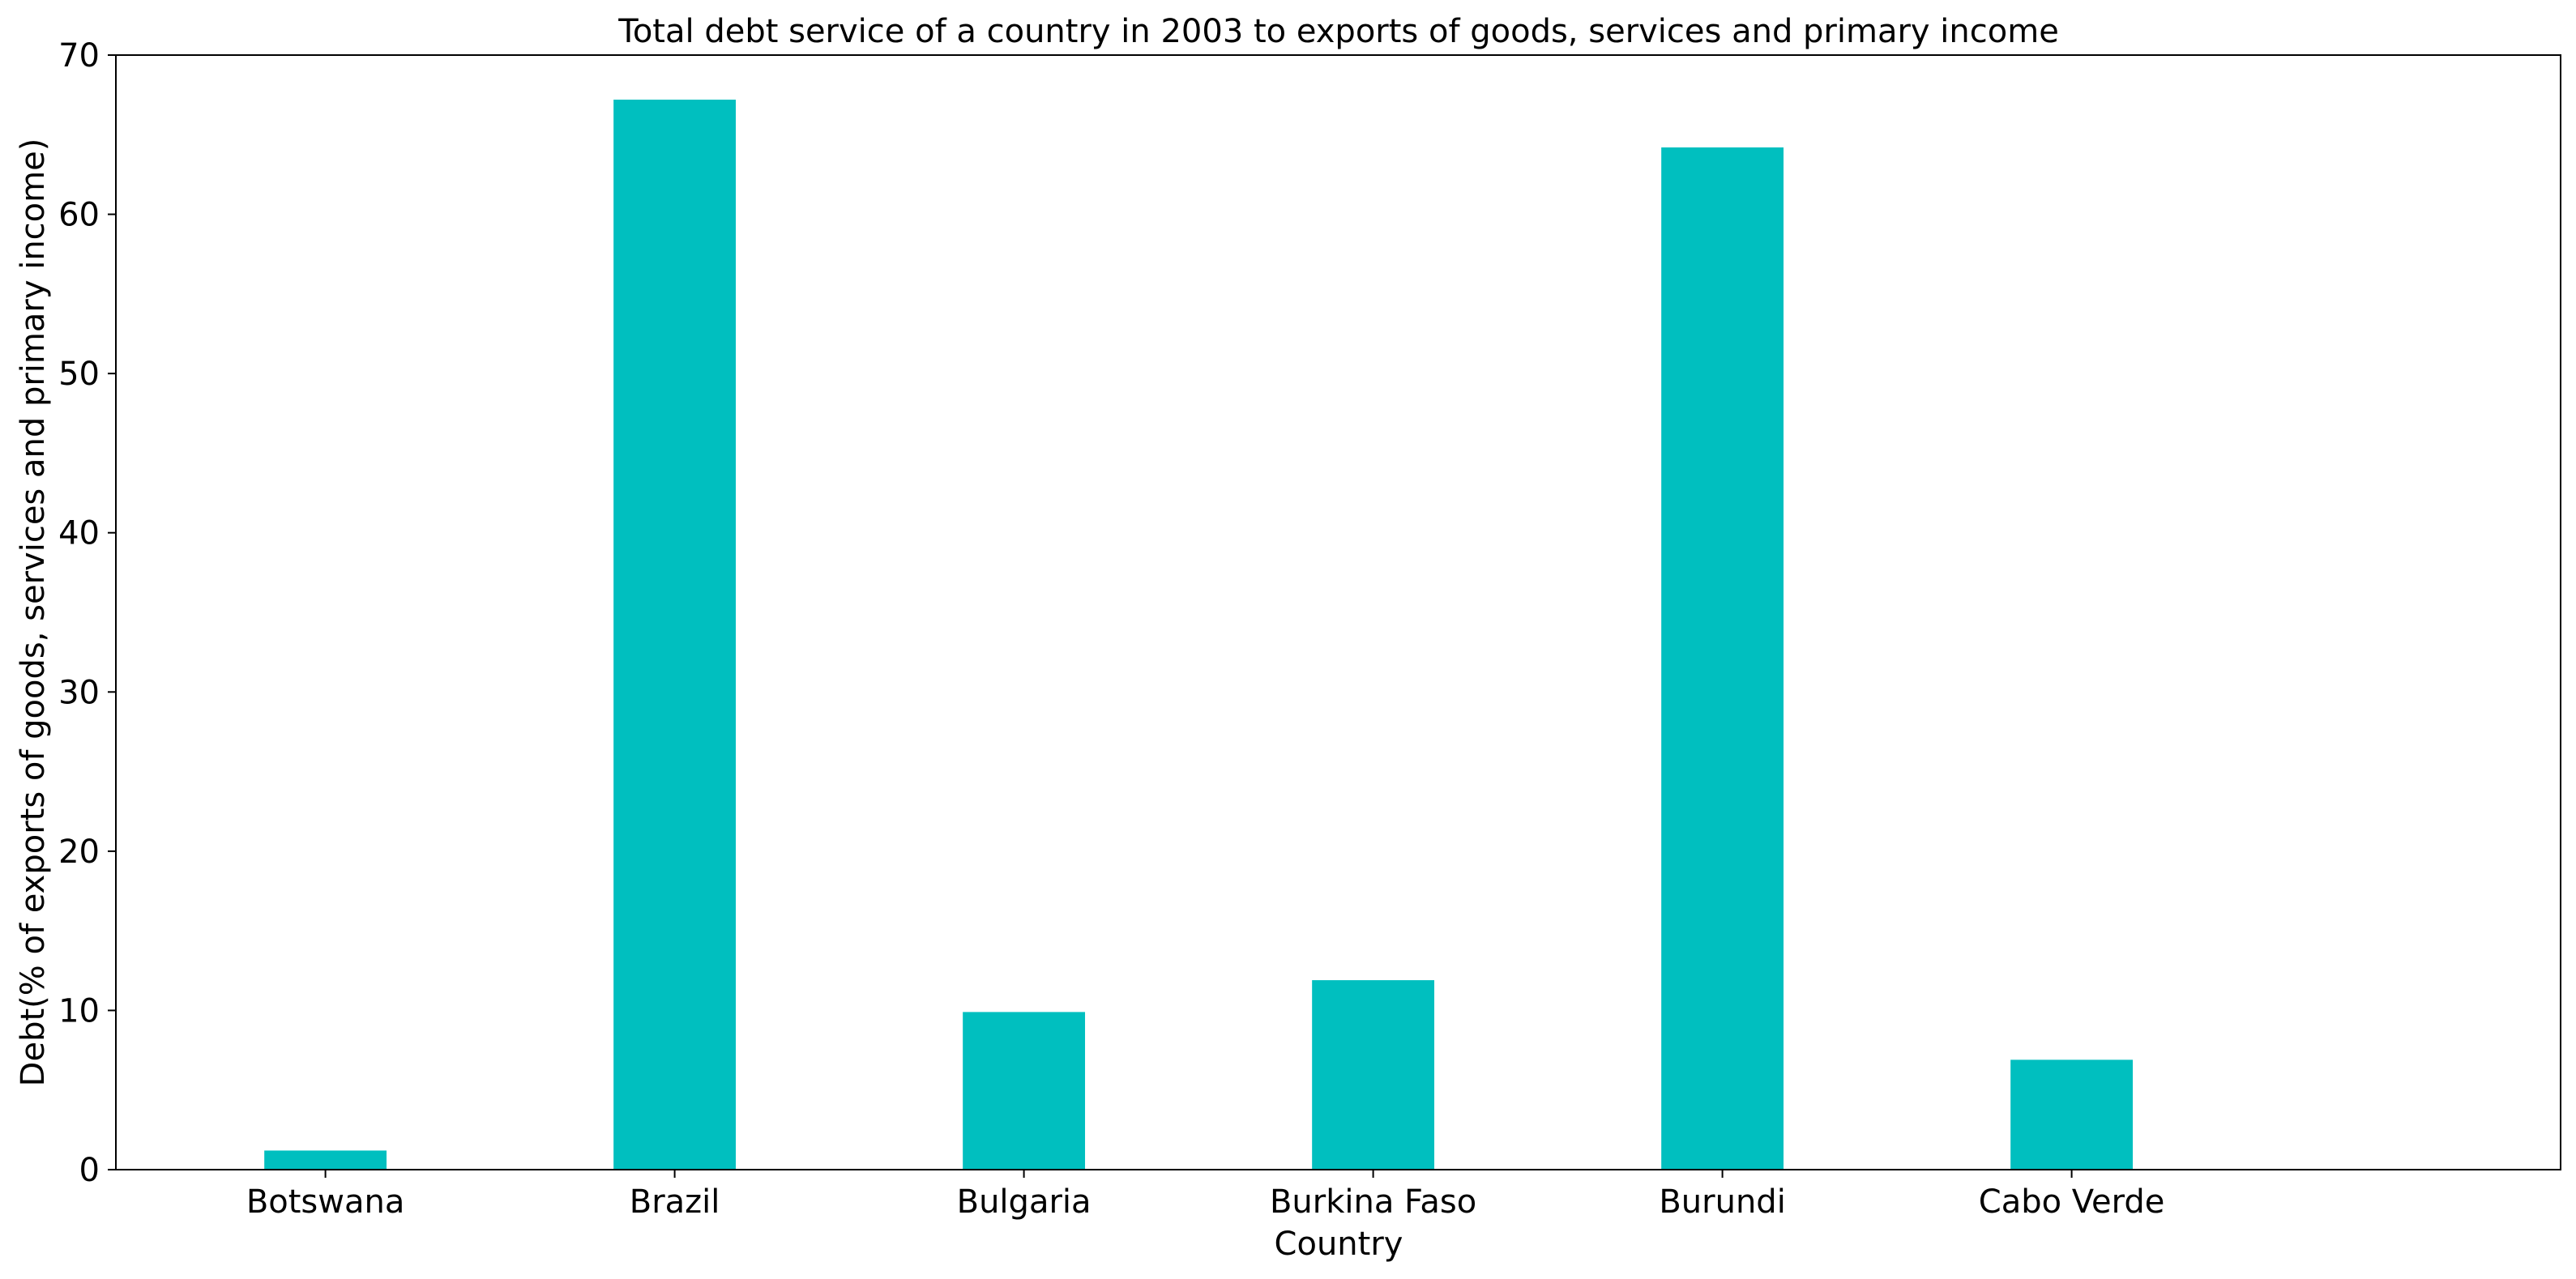  What do you see at coordinates (79, 56) in the screenshot?
I see `y-tick-label: 70` at bounding box center [79, 56].